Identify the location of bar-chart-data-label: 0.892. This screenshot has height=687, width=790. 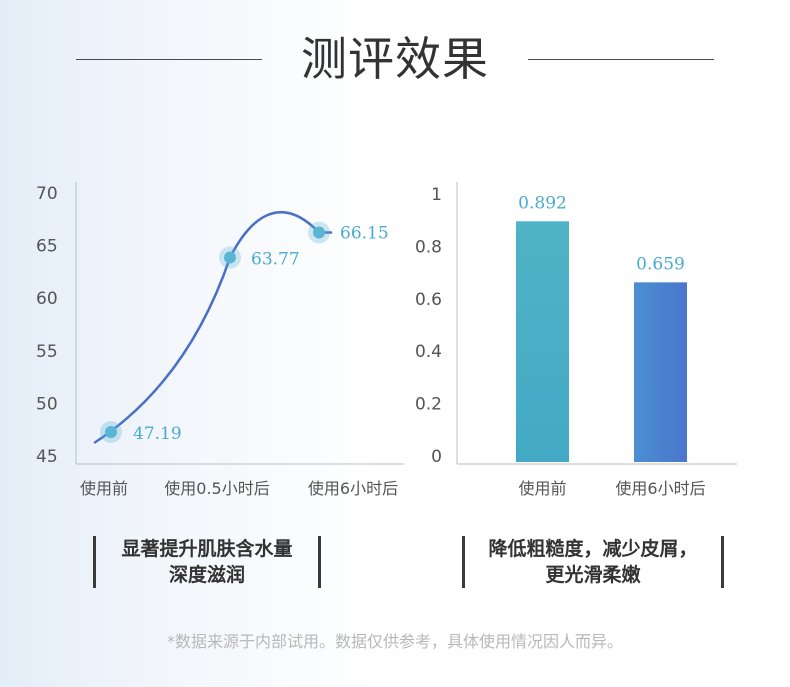
(542, 203).